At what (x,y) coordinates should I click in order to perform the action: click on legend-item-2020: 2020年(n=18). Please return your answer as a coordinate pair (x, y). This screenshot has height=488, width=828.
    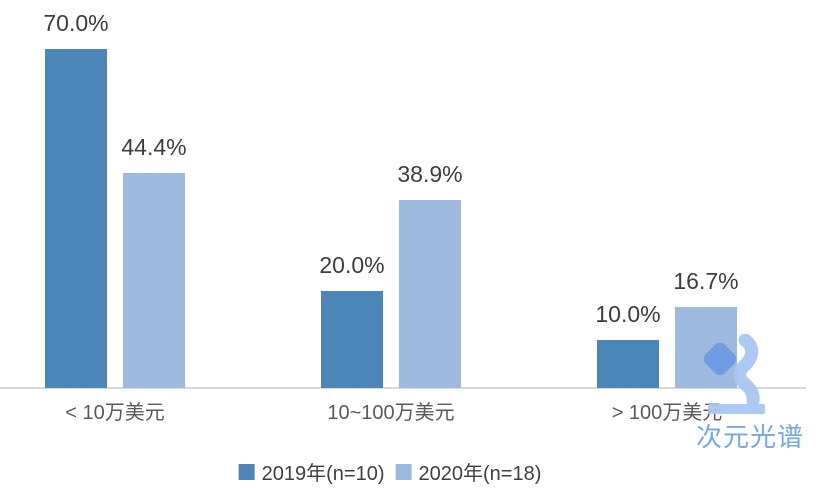
    Looking at the image, I should click on (468, 471).